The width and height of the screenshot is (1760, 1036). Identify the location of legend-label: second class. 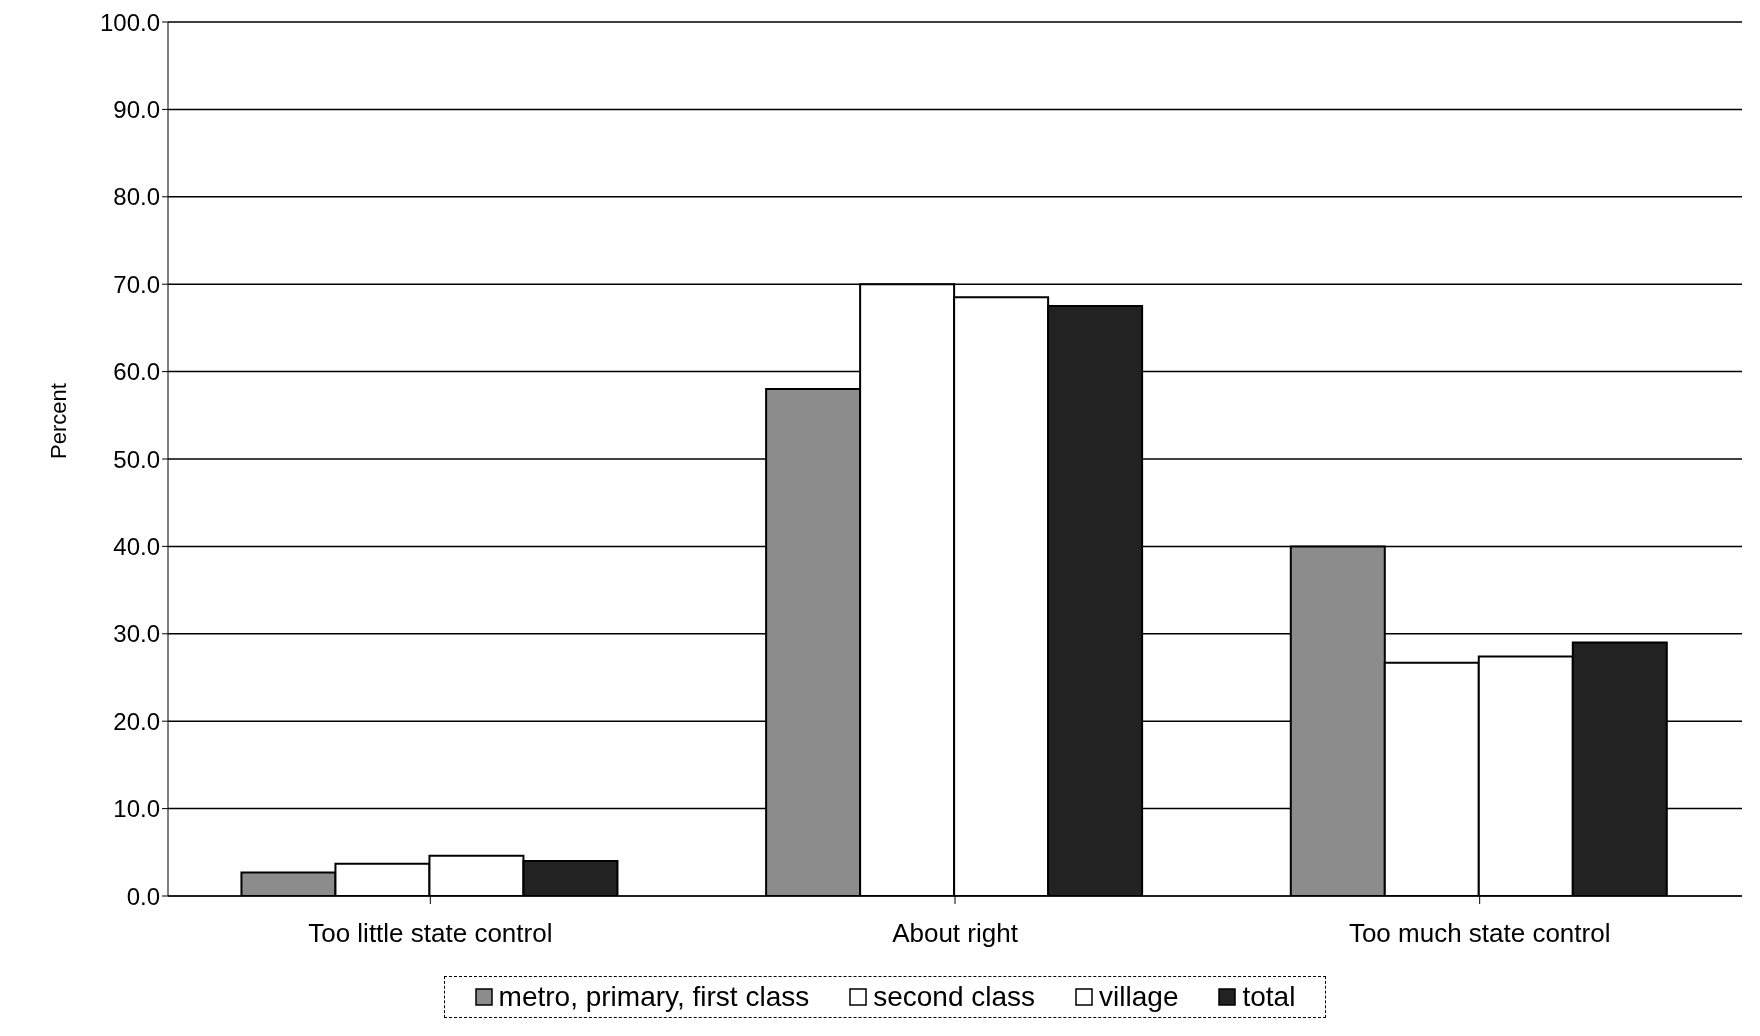
(954, 997).